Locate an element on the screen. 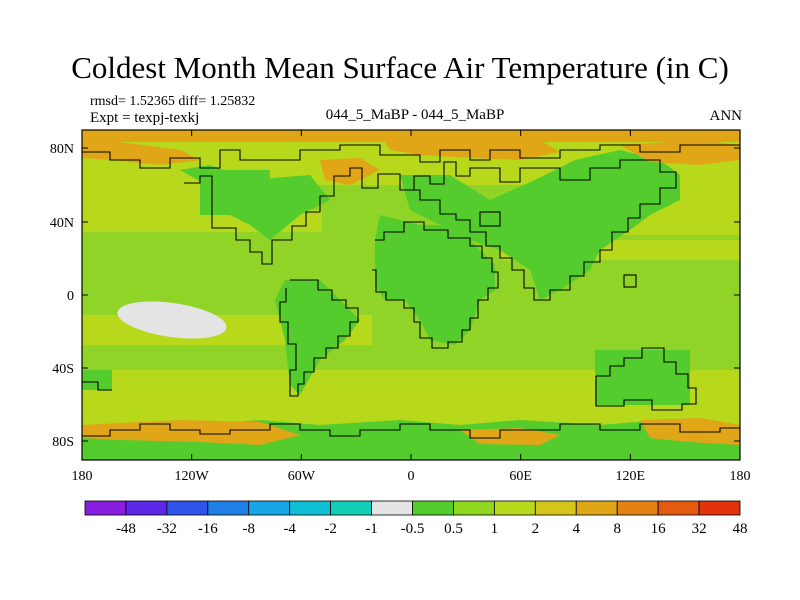 The height and width of the screenshot is (600, 800). expt-line: Expt = texpj-texkj is located at coordinates (145, 118).